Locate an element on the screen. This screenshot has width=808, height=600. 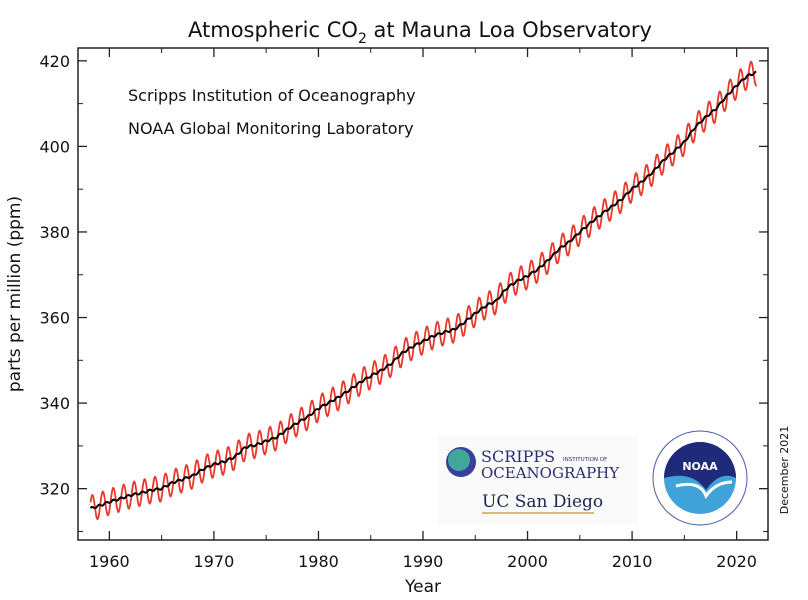
svg-text: OCEANOGRAPHY is located at coordinates (550, 473).